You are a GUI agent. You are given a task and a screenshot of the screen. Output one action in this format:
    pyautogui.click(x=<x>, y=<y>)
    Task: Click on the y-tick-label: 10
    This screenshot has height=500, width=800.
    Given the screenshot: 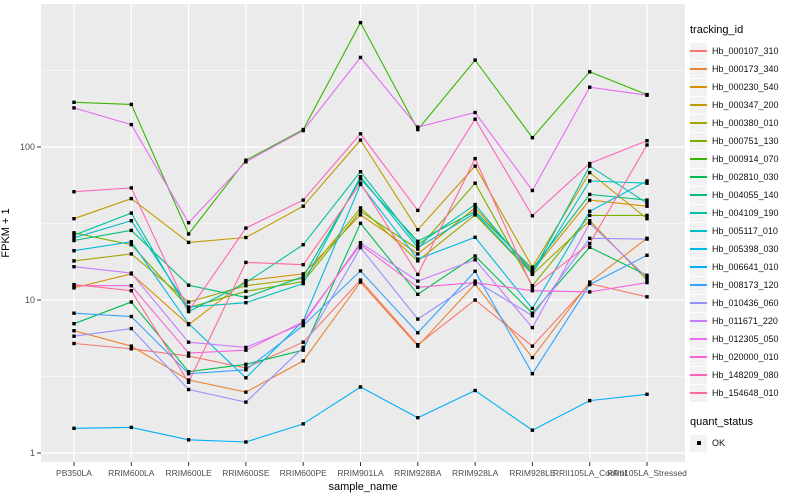 What is the action you would take?
    pyautogui.click(x=30, y=300)
    